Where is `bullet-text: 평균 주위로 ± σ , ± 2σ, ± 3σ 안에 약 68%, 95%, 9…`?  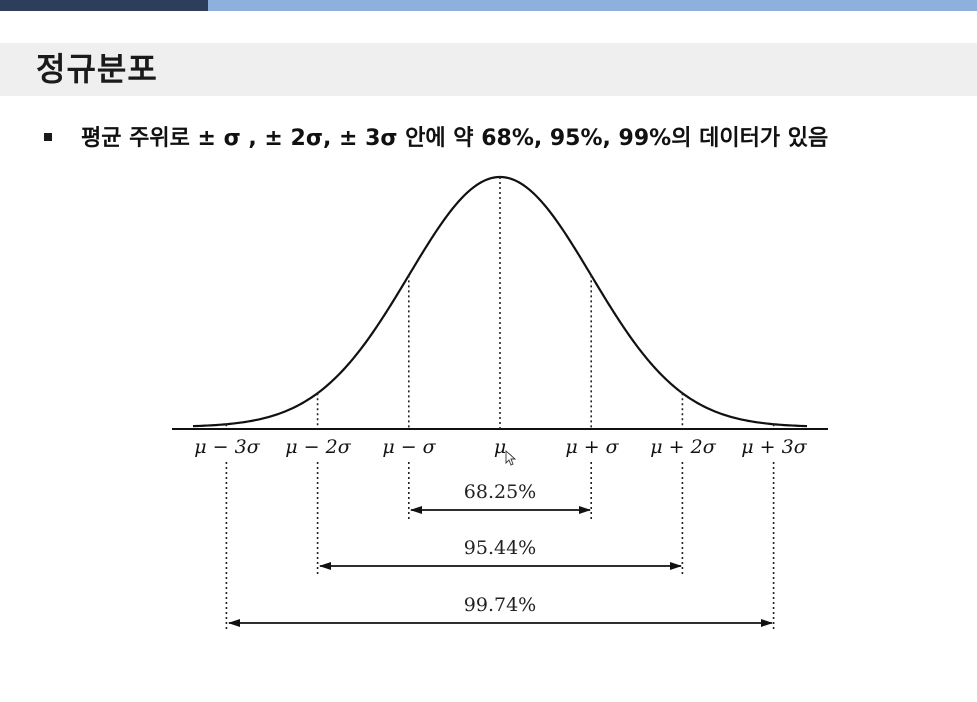
bullet-text: 평균 주위로 ± σ , ± 2σ, ± 3σ 안에 약 68%, 95%, 9… is located at coordinates (455, 138).